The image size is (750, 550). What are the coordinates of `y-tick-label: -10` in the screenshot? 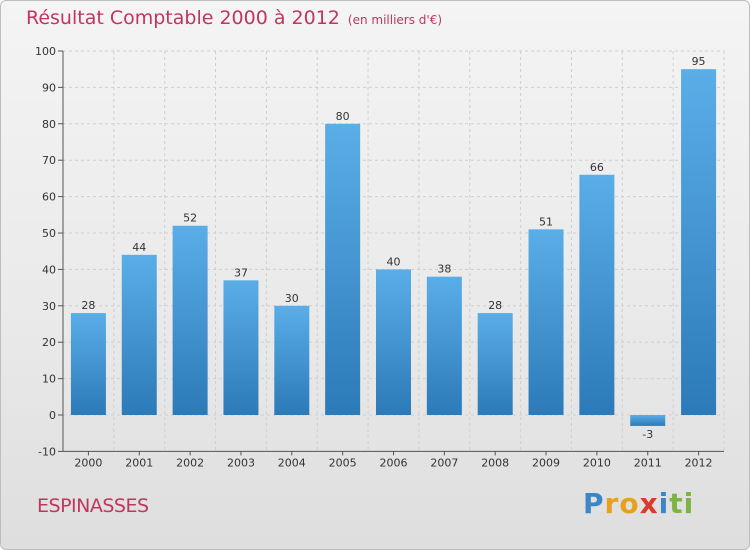 It's located at (47, 451).